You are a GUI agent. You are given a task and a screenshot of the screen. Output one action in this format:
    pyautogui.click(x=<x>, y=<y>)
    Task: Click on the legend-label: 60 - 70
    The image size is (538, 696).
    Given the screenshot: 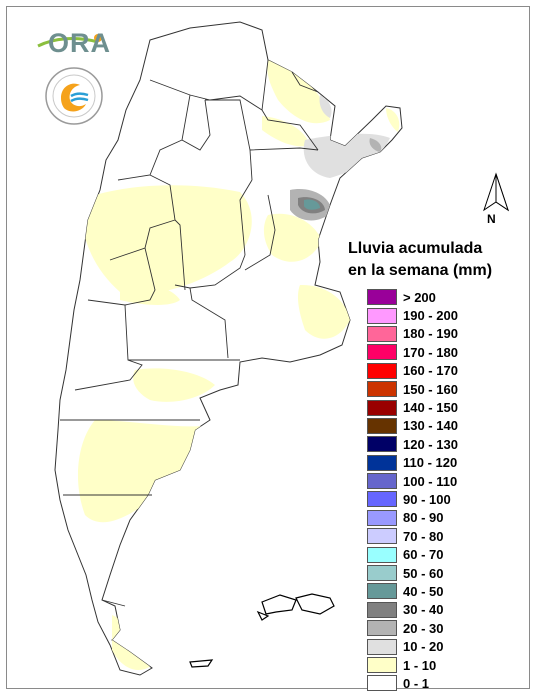 What is the action you would take?
    pyautogui.click(x=423, y=555)
    